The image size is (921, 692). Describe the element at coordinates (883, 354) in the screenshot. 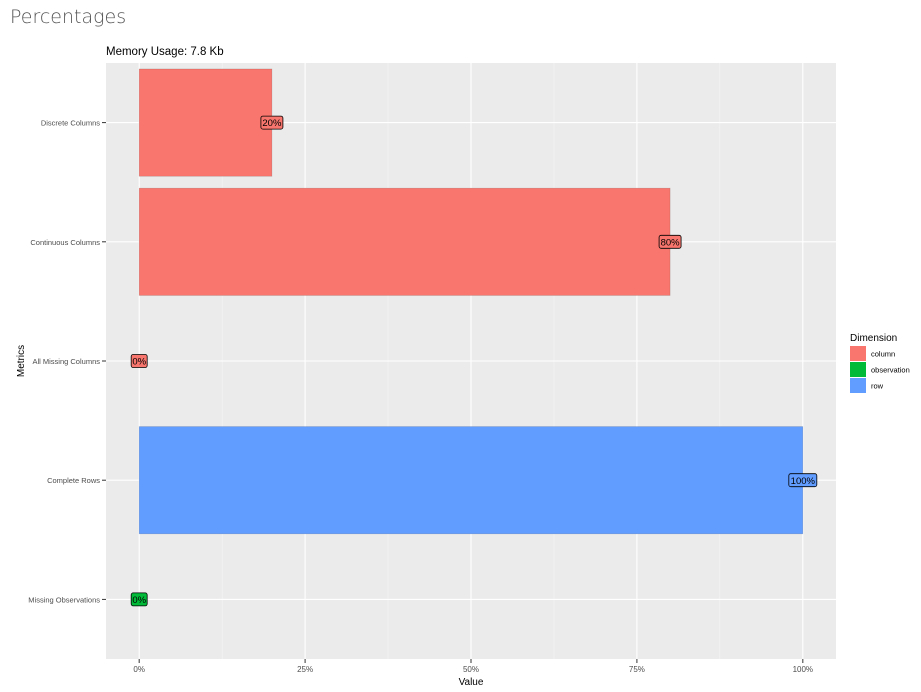

I see `legend-label: column` at that location.